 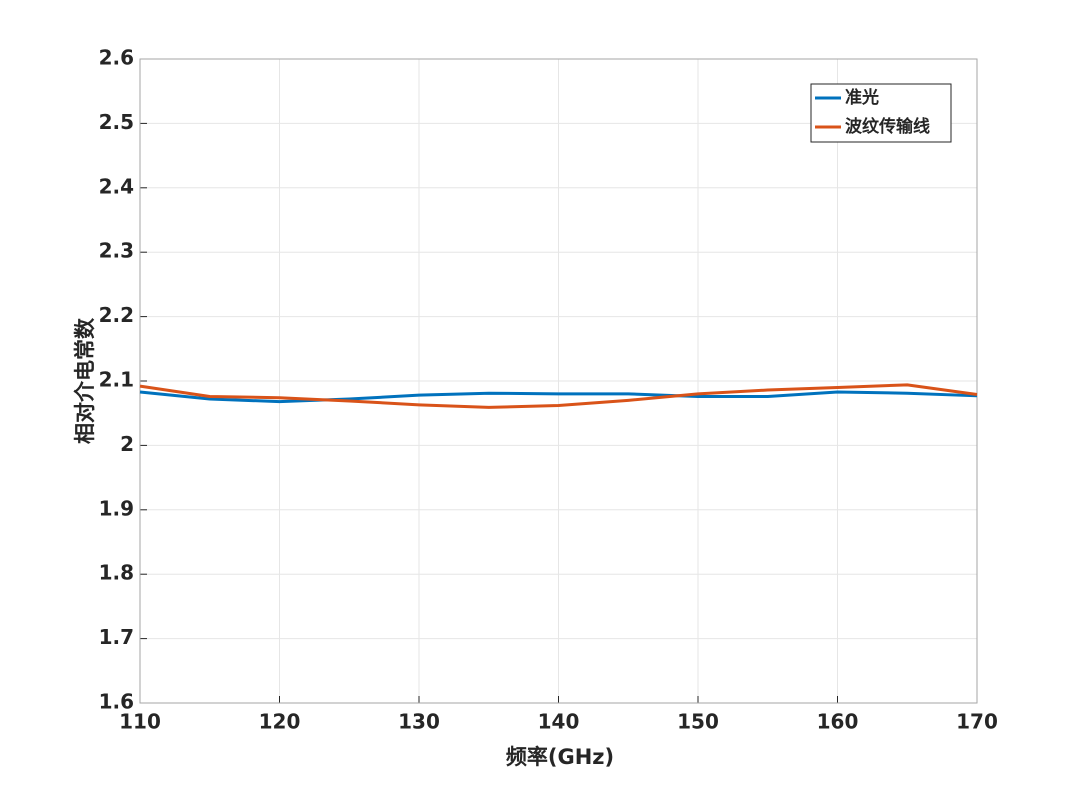 I want to click on y-tick-label: 1.9, so click(x=116, y=508).